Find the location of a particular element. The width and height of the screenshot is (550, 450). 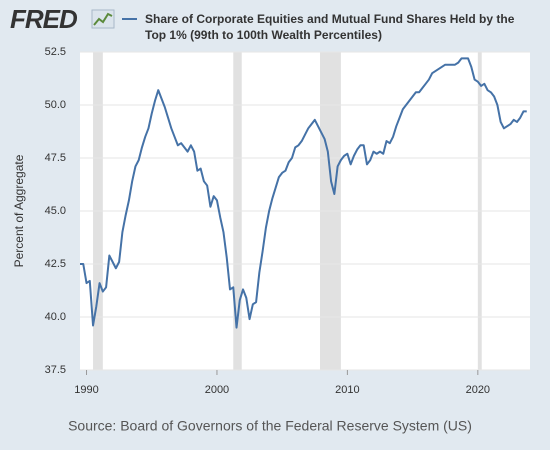

logo: FRED is located at coordinates (44, 19).